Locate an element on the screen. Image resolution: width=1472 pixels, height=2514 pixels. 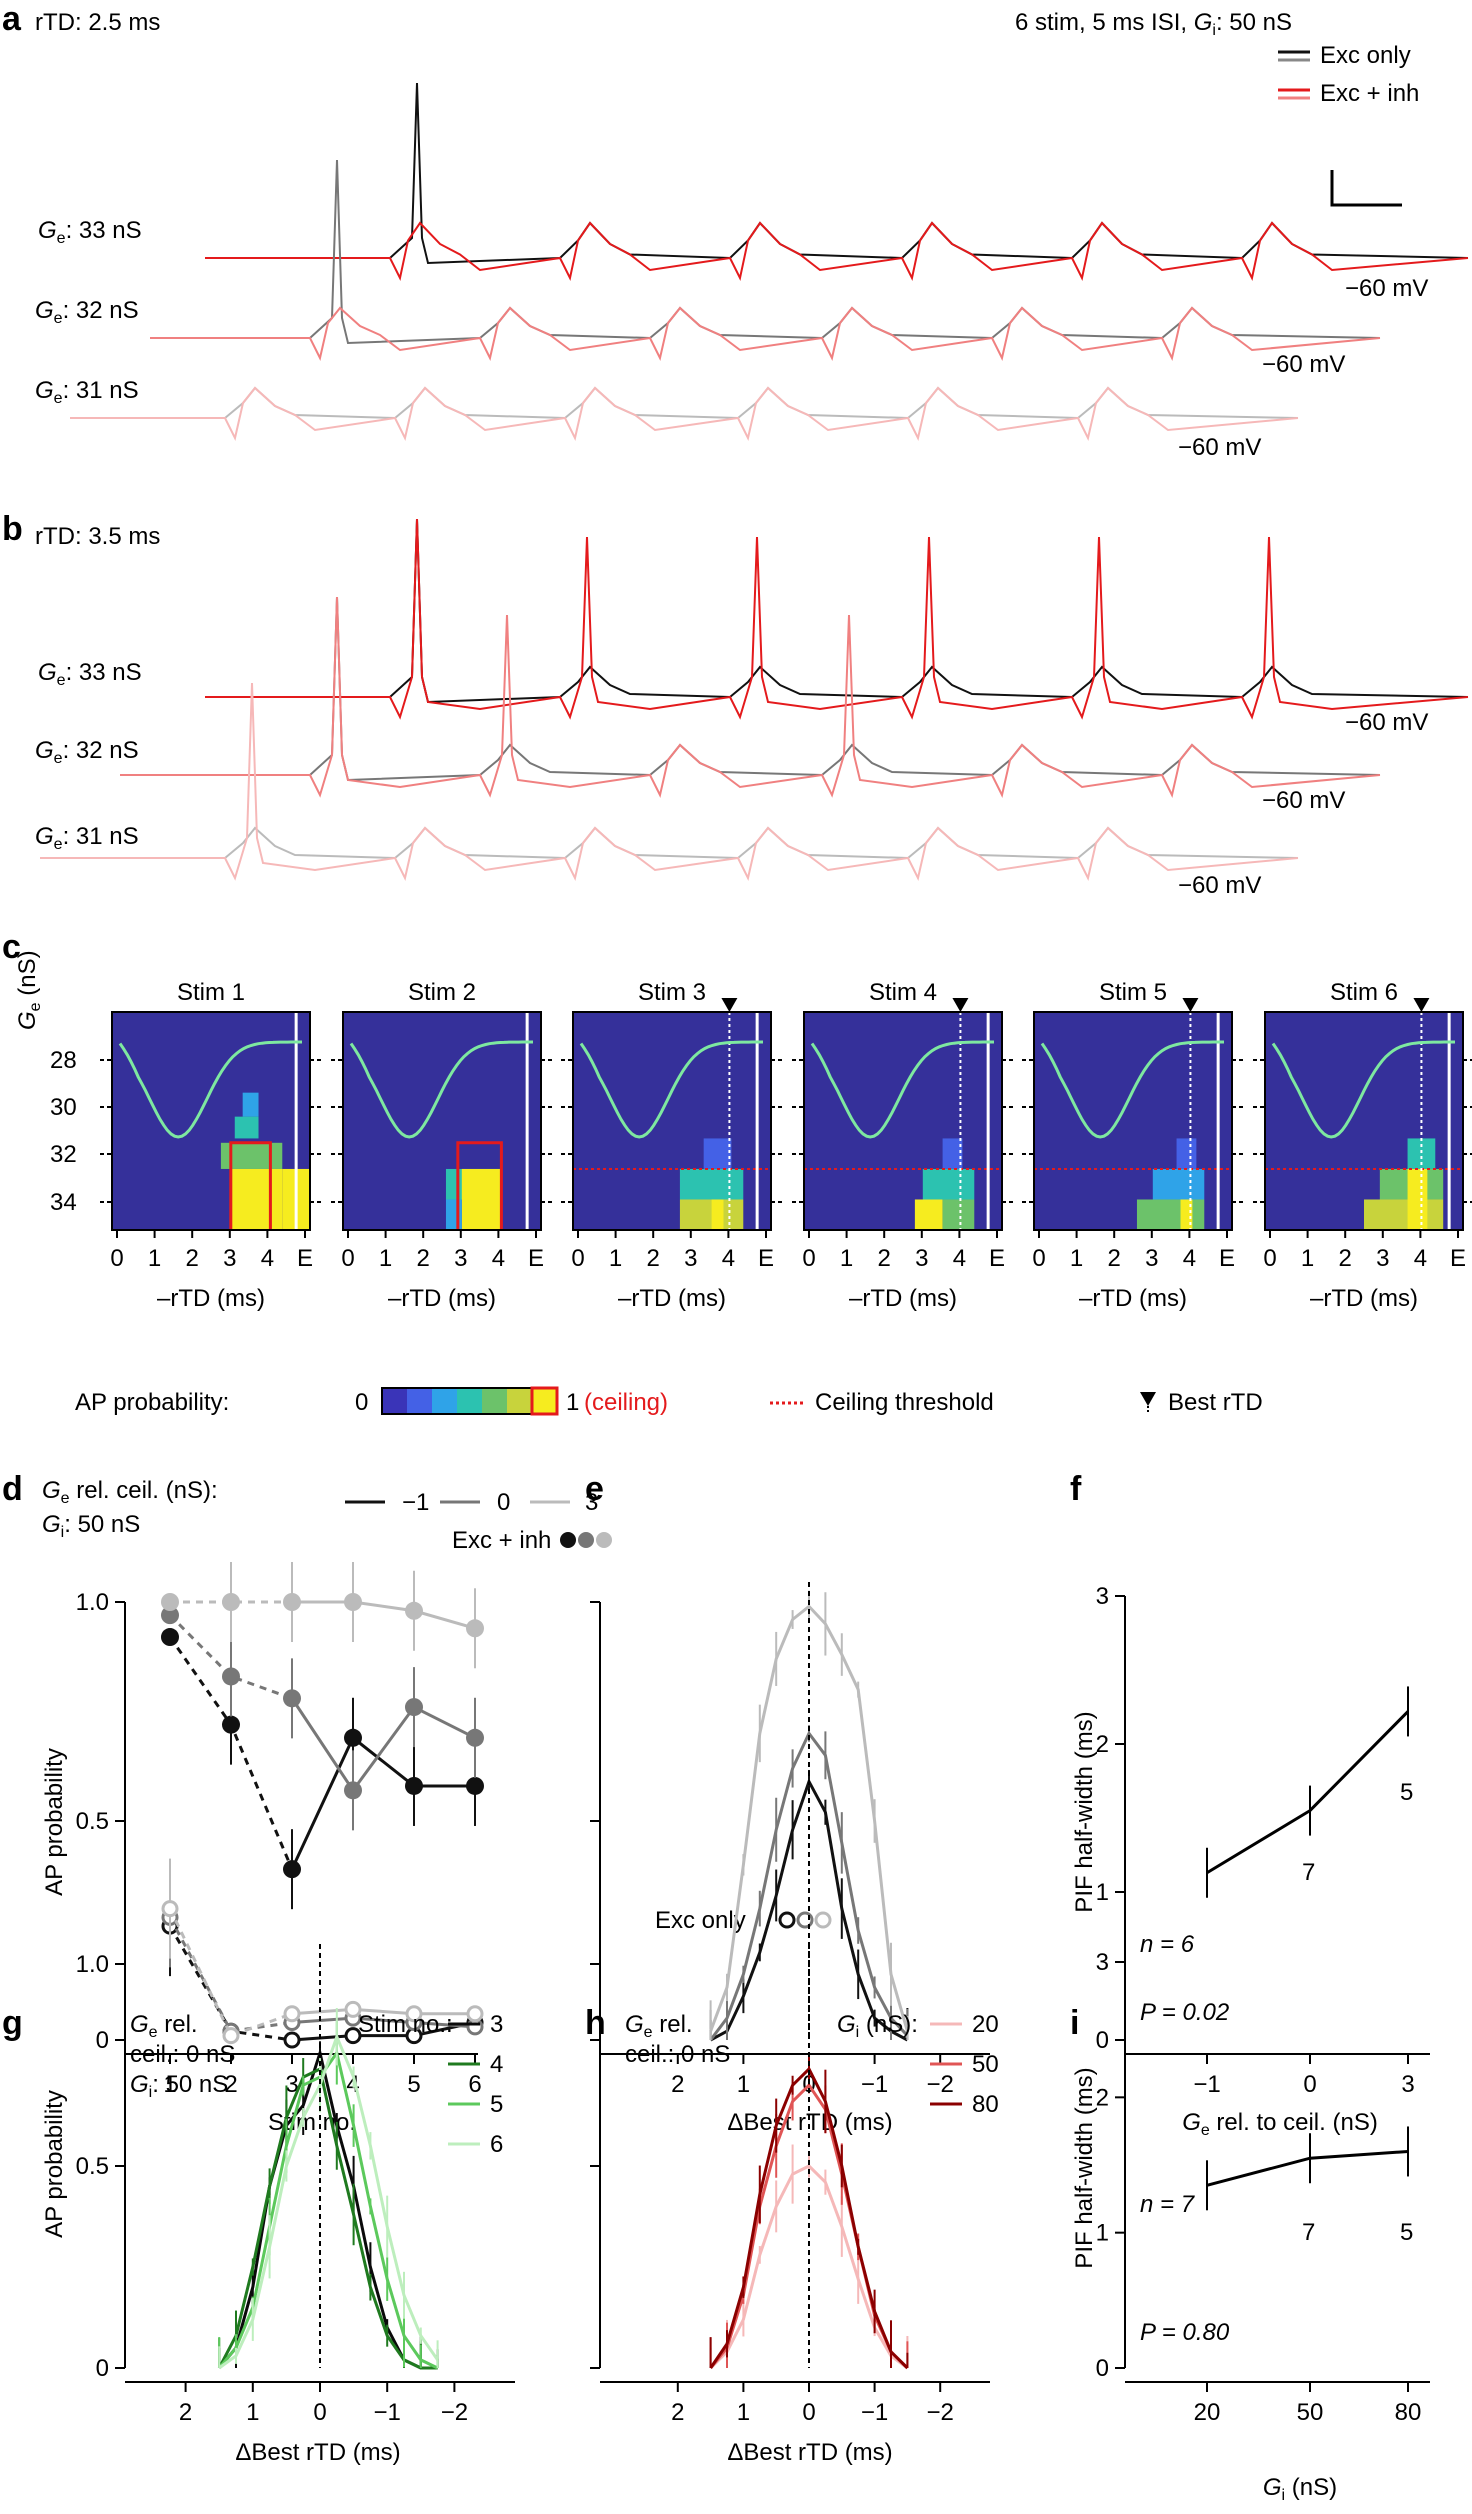
ytick: 1 is located at coordinates (1102, 2233).